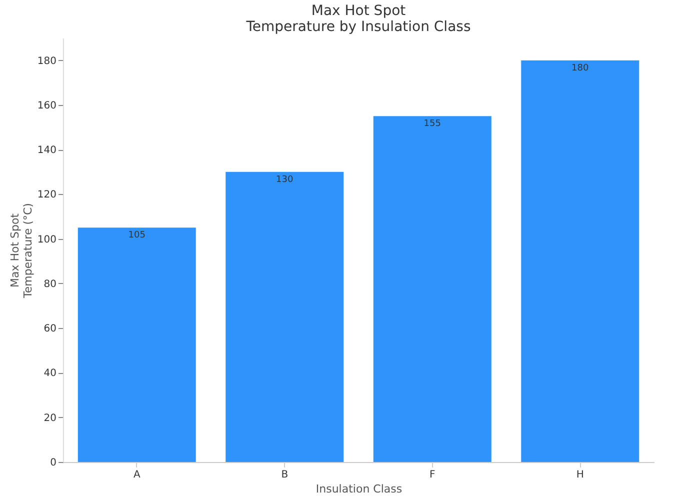  Describe the element at coordinates (46, 150) in the screenshot. I see `y-tick-label: 140` at that location.